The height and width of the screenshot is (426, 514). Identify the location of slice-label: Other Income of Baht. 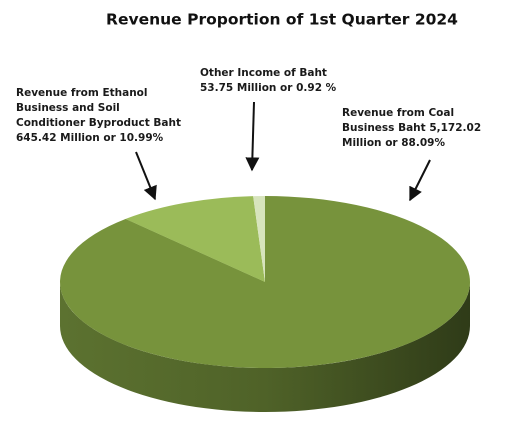
(263, 73).